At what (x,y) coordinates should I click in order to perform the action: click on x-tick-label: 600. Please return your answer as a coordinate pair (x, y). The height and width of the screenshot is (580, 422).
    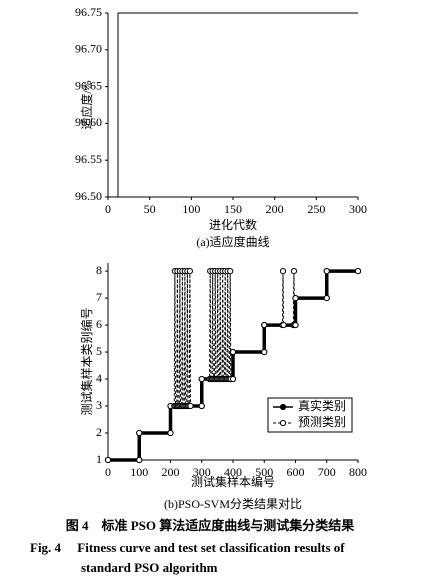
    Looking at the image, I should click on (296, 472).